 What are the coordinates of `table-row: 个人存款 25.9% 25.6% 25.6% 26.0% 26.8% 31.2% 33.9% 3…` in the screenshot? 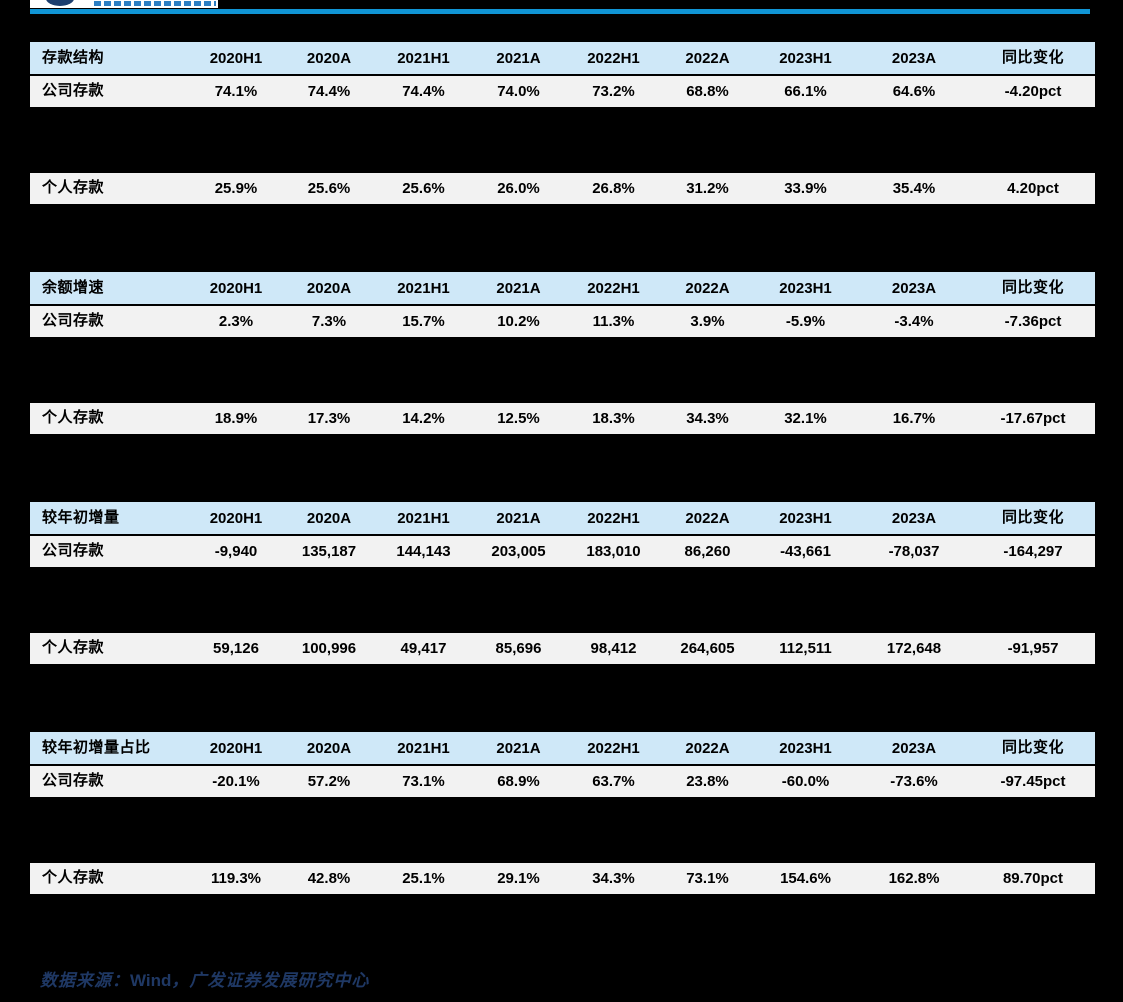 It's located at (562, 188).